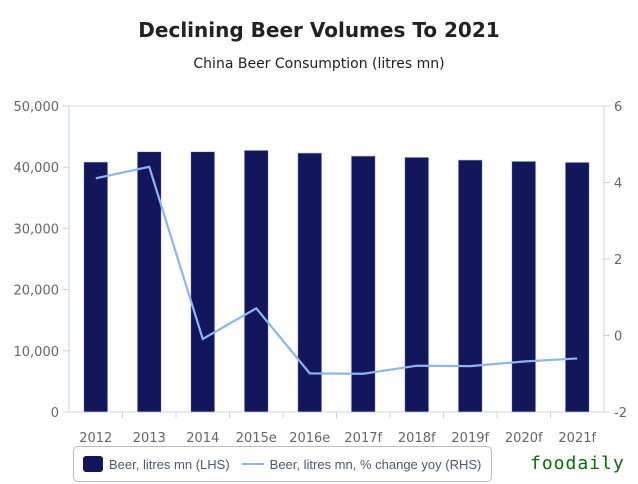  Describe the element at coordinates (256, 438) in the screenshot. I see `x-tick-label: 2015e` at that location.